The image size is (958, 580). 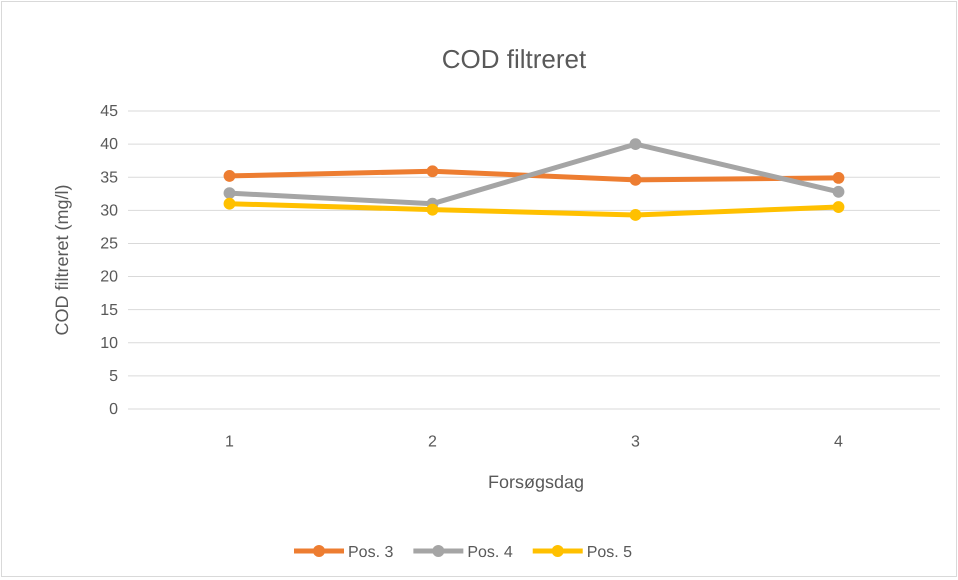 What do you see at coordinates (109, 177) in the screenshot?
I see `y-tick-label: 35` at bounding box center [109, 177].